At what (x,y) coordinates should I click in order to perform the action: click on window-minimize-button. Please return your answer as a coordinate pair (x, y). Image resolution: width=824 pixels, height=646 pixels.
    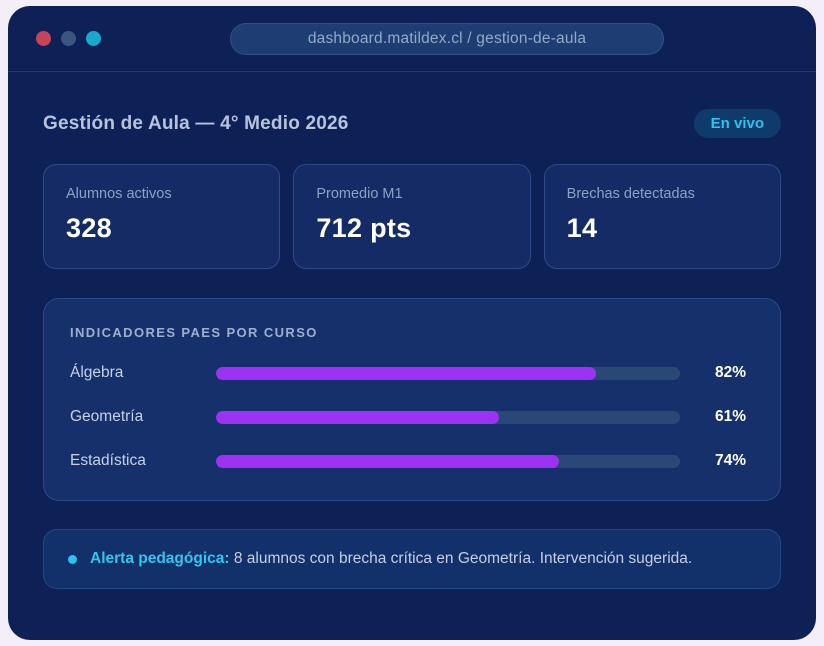
    Looking at the image, I should click on (68, 38).